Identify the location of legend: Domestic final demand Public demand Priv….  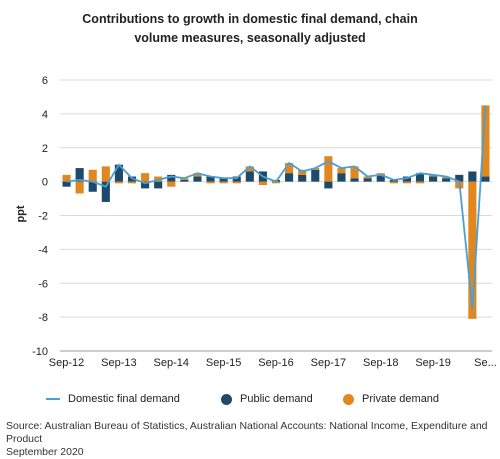
(250, 401).